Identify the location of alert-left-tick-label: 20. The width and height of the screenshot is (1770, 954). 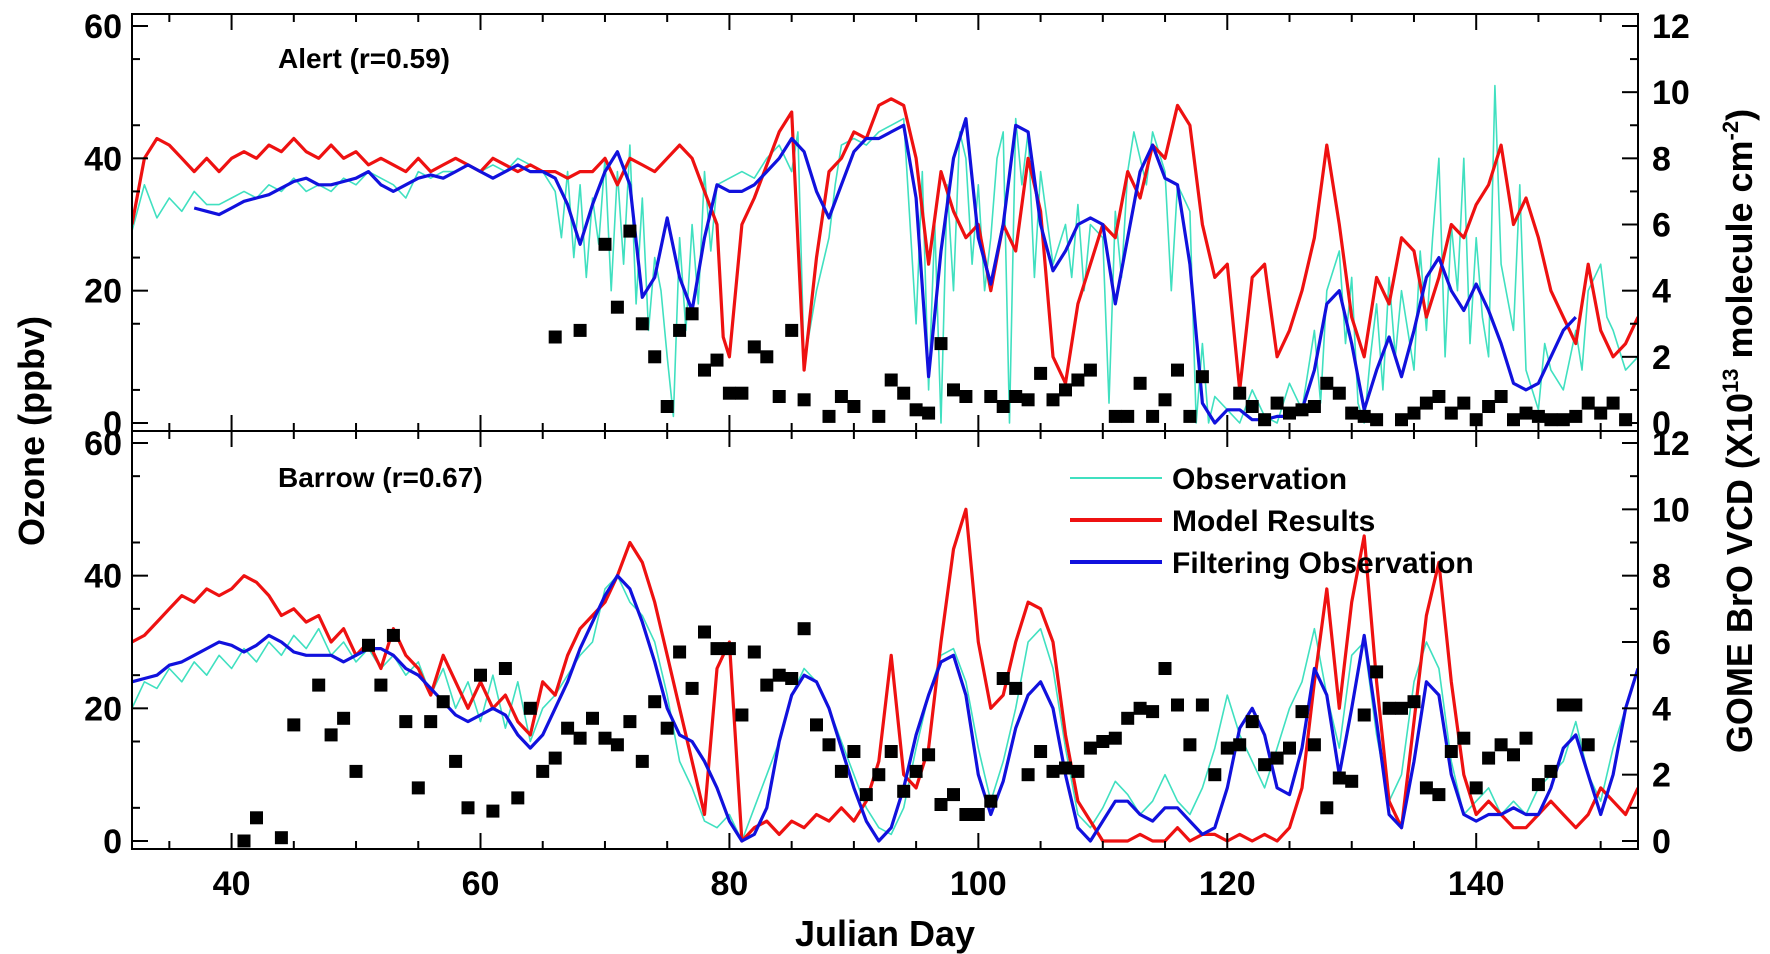
(103, 292).